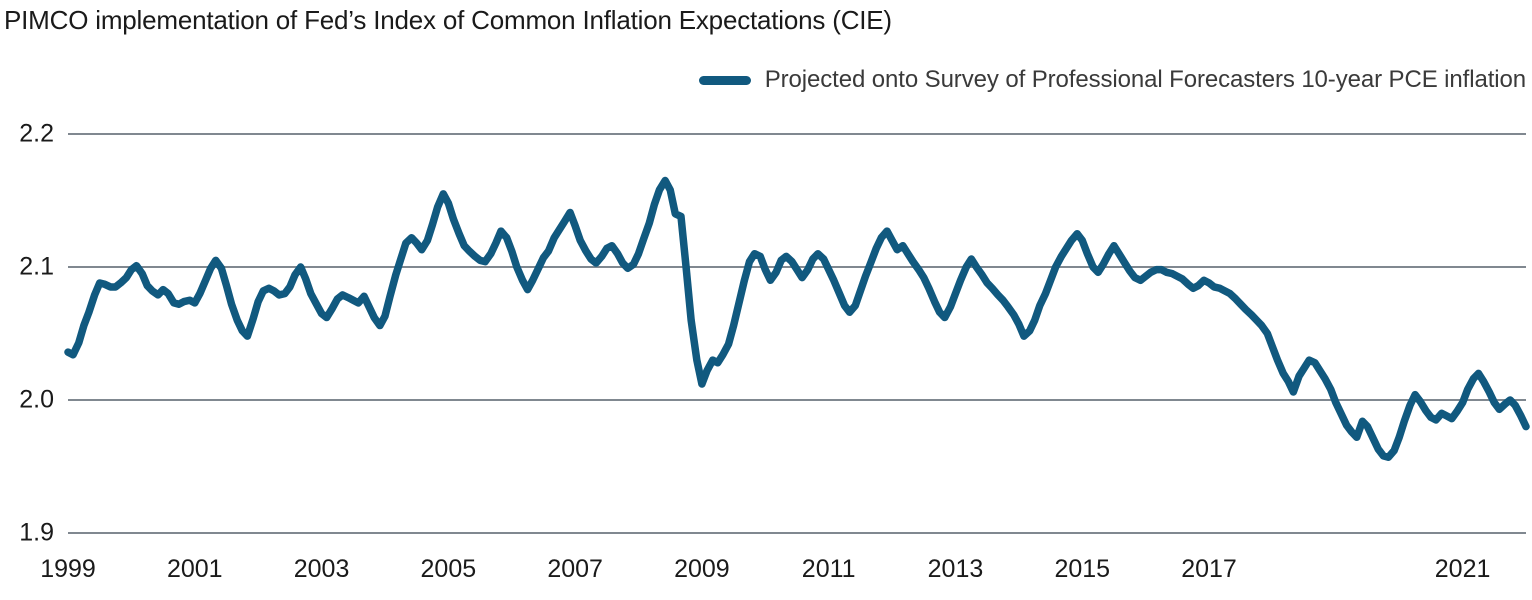 This screenshot has width=1532, height=600. What do you see at coordinates (828, 569) in the screenshot?
I see `x-axis-tick-label: 2011` at bounding box center [828, 569].